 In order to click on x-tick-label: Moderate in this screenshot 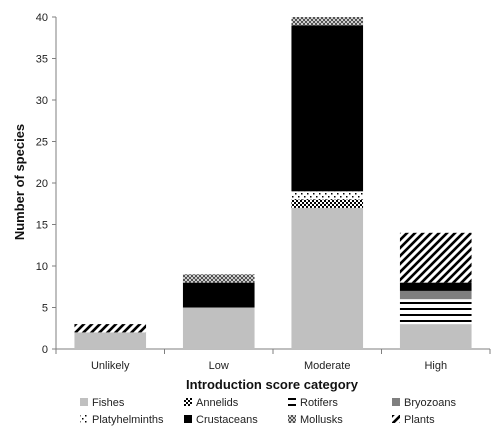, I will do `click(327, 366)`.